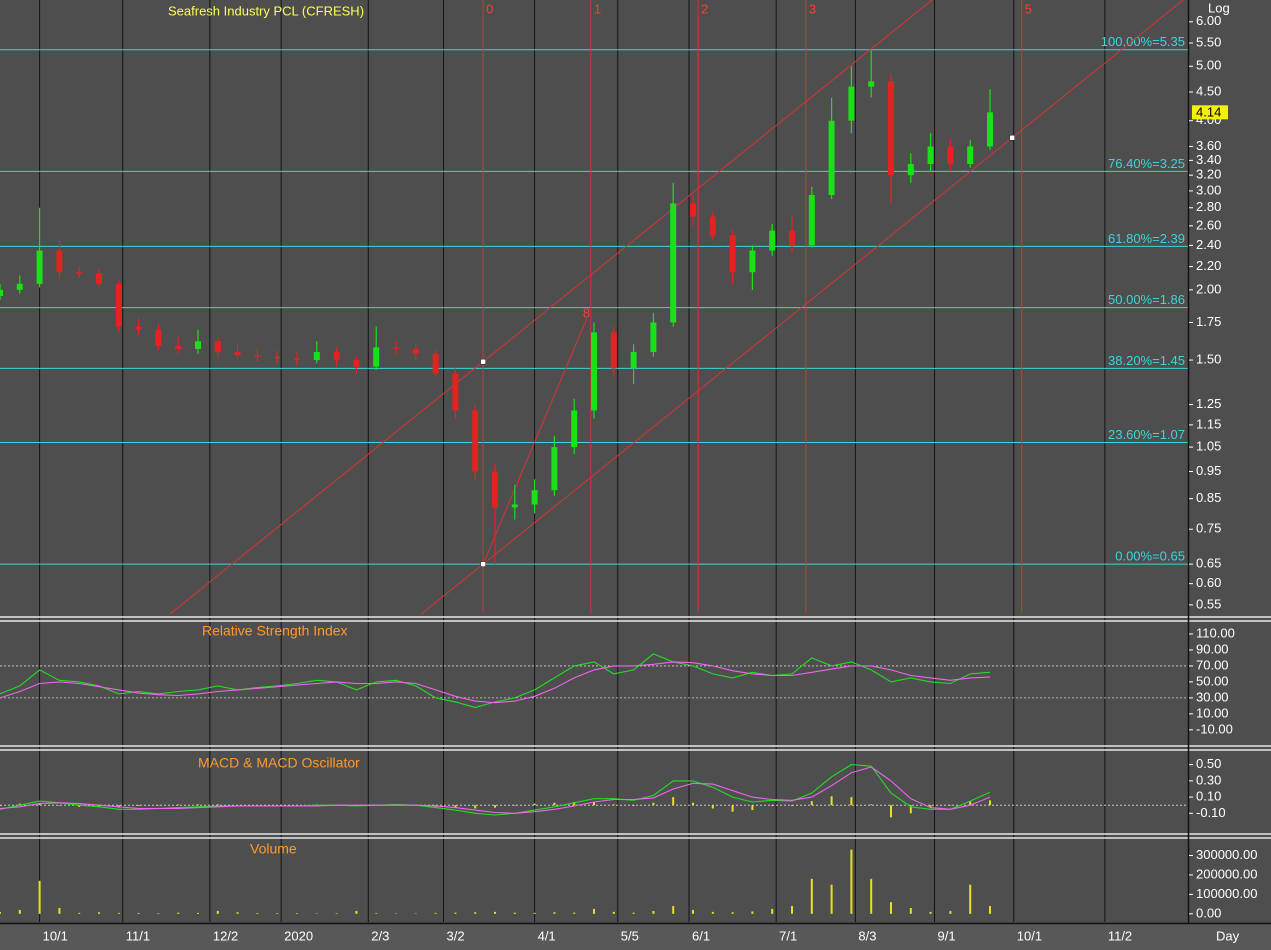  Describe the element at coordinates (1208, 145) in the screenshot. I see `y-tick-label: 3.60` at that location.